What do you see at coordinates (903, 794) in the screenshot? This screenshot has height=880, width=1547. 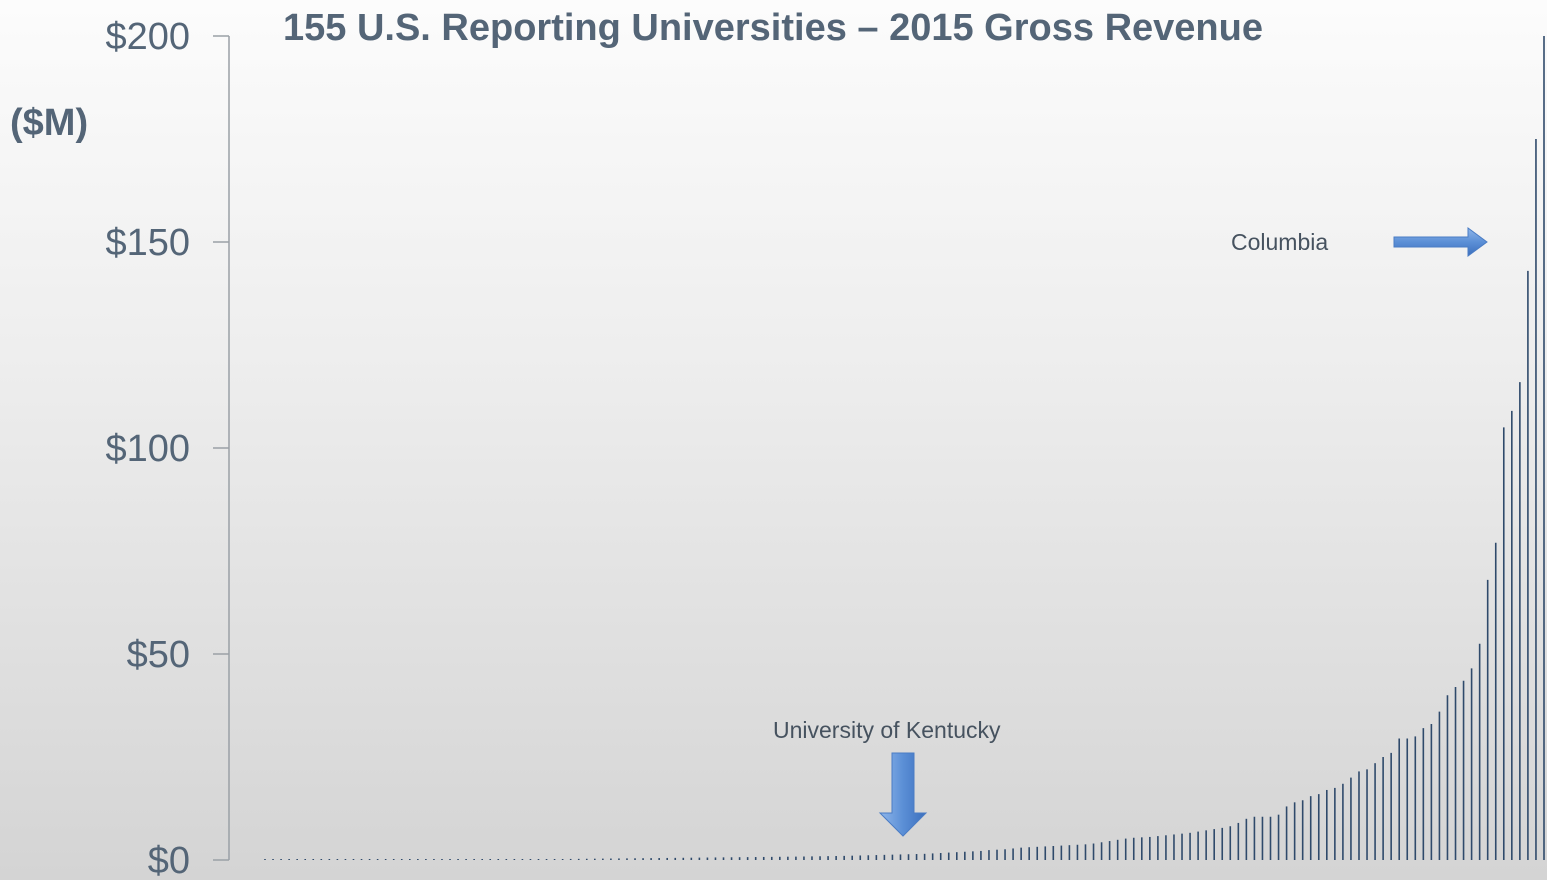 I see `down-arrow-icon` at bounding box center [903, 794].